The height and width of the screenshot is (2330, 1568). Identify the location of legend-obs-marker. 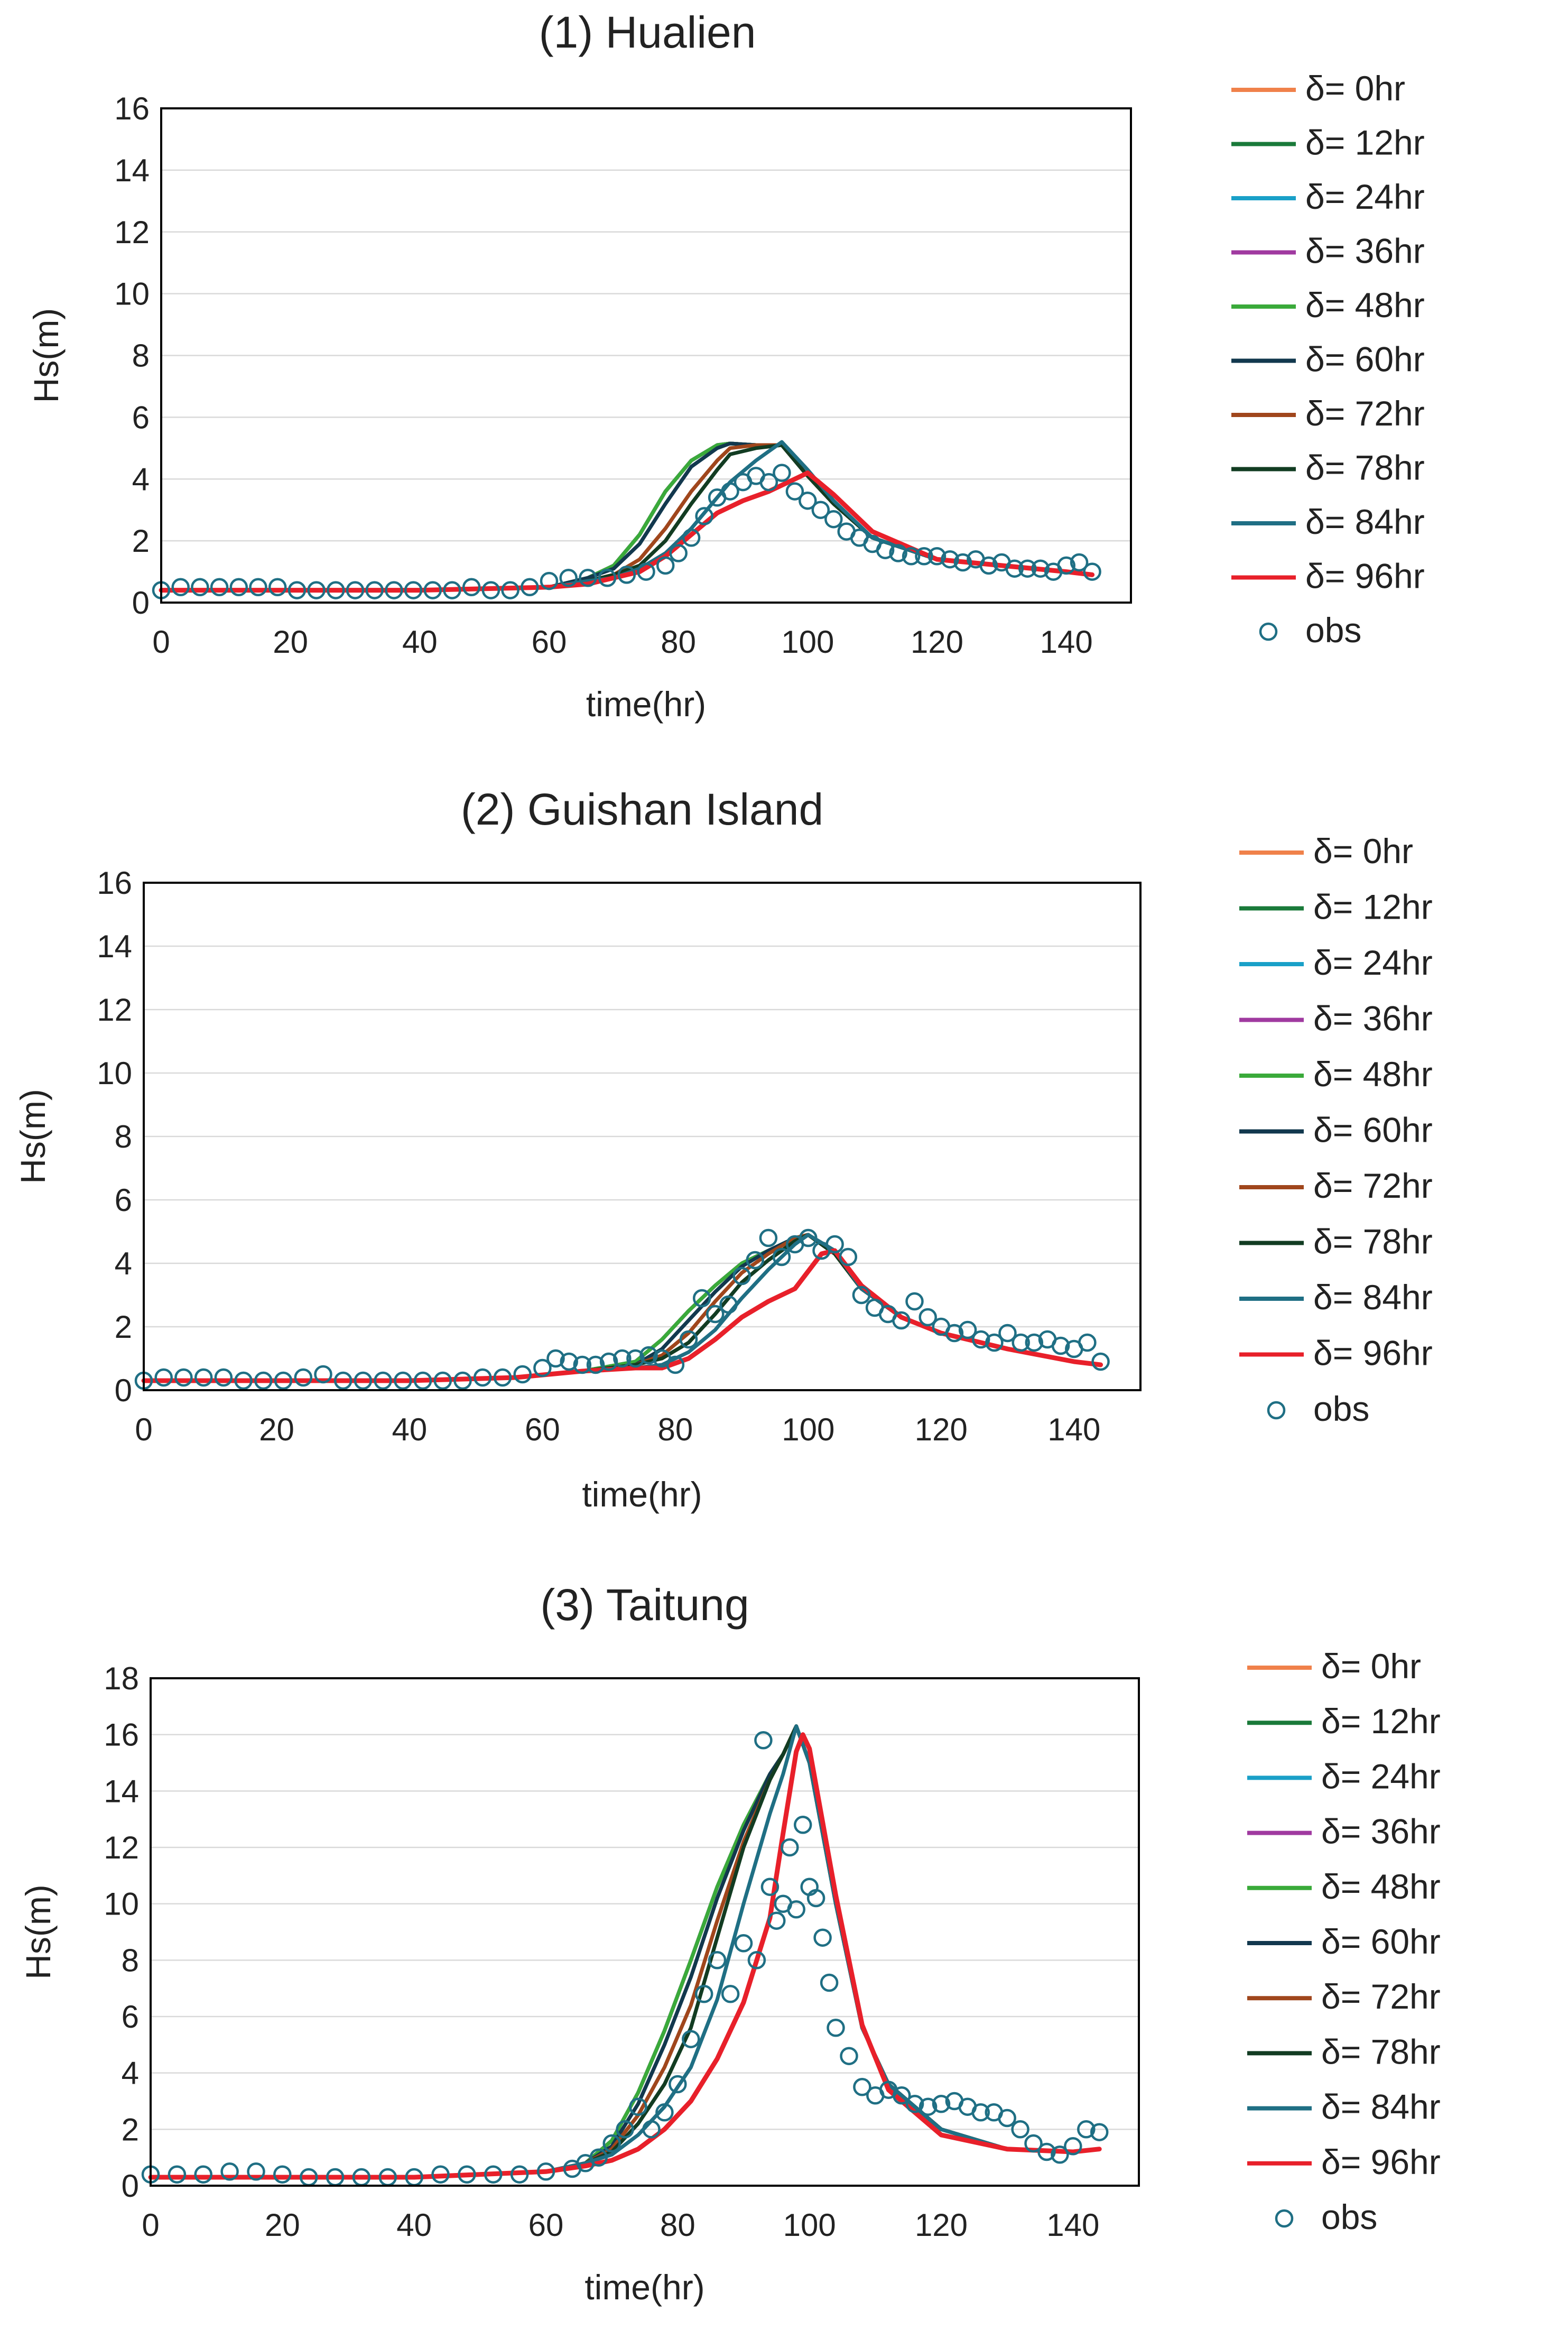
(1277, 1410).